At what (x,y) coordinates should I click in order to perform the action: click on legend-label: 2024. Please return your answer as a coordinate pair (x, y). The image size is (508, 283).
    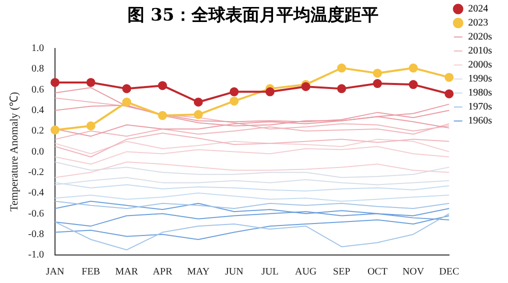
    Looking at the image, I should click on (478, 9).